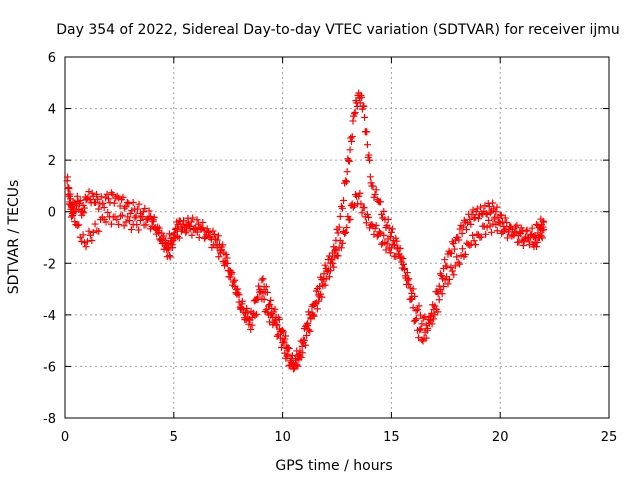 The image size is (640, 480). What do you see at coordinates (14, 237) in the screenshot?
I see `y-axis-label: SDTVAR / TECUs` at bounding box center [14, 237].